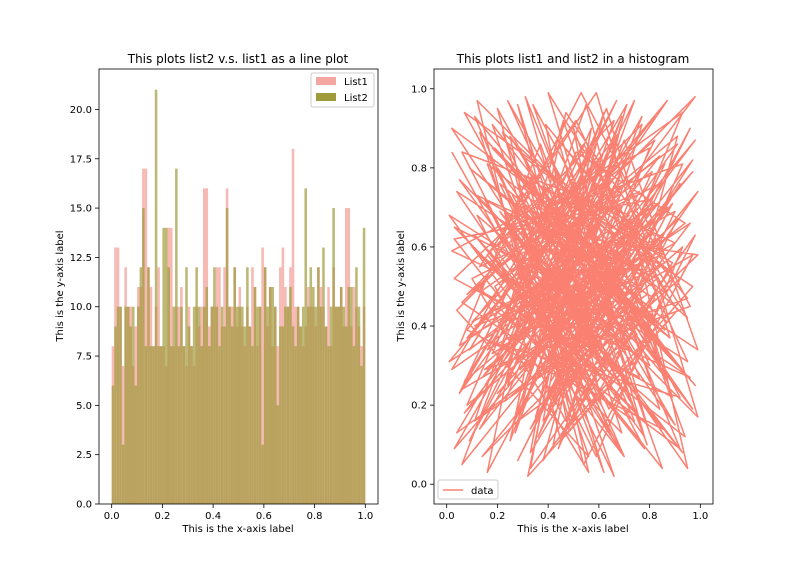 Image resolution: width=792 pixels, height=576 pixels. What do you see at coordinates (84, 505) in the screenshot?
I see `left-ytick-label-0: 0.0` at bounding box center [84, 505].